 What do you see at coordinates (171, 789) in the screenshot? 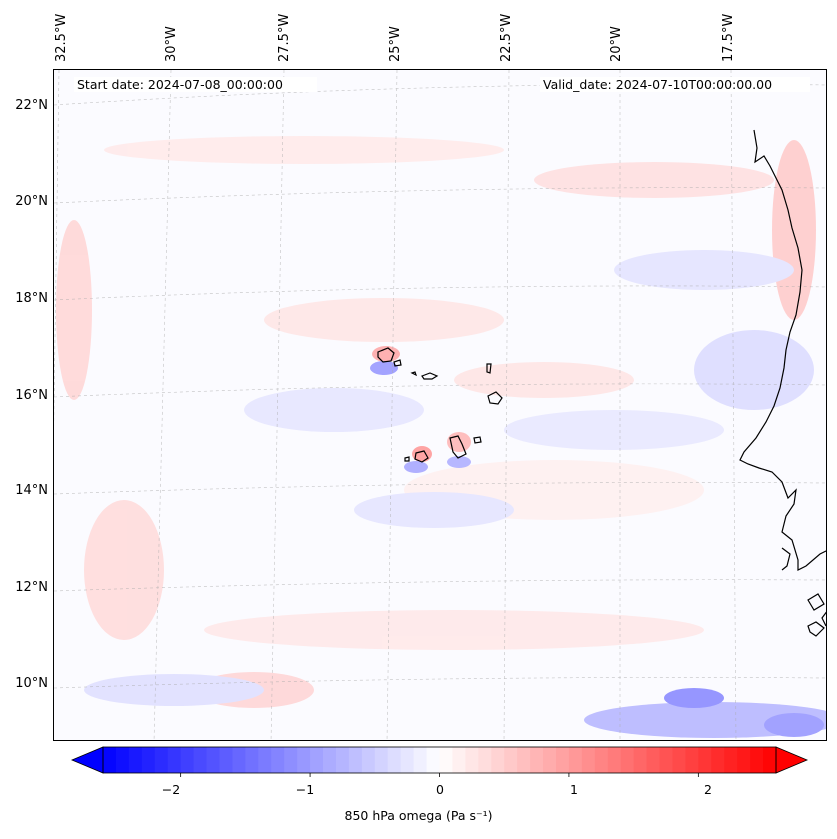
I see `colorbar-tick-label: −2` at bounding box center [171, 789].